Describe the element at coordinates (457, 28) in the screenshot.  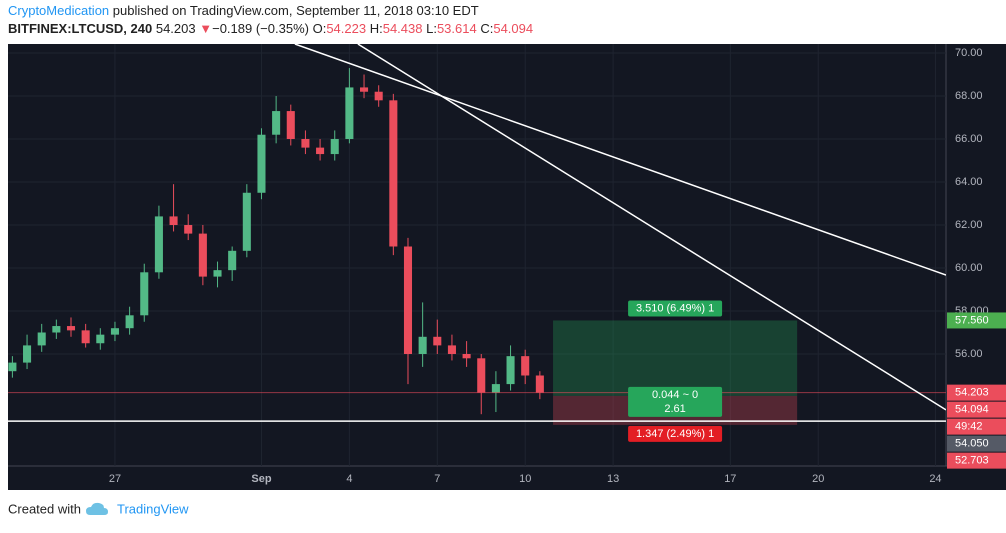
I see `l-value: 53.614` at that location.